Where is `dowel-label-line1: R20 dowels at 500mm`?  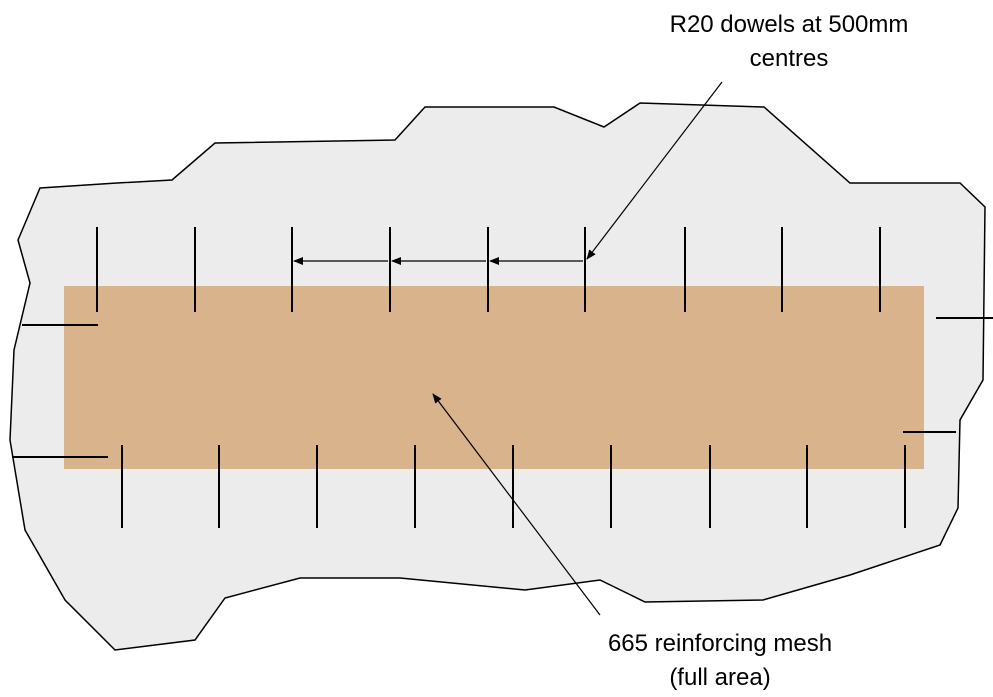 dowel-label-line1: R20 dowels at 500mm is located at coordinates (789, 24).